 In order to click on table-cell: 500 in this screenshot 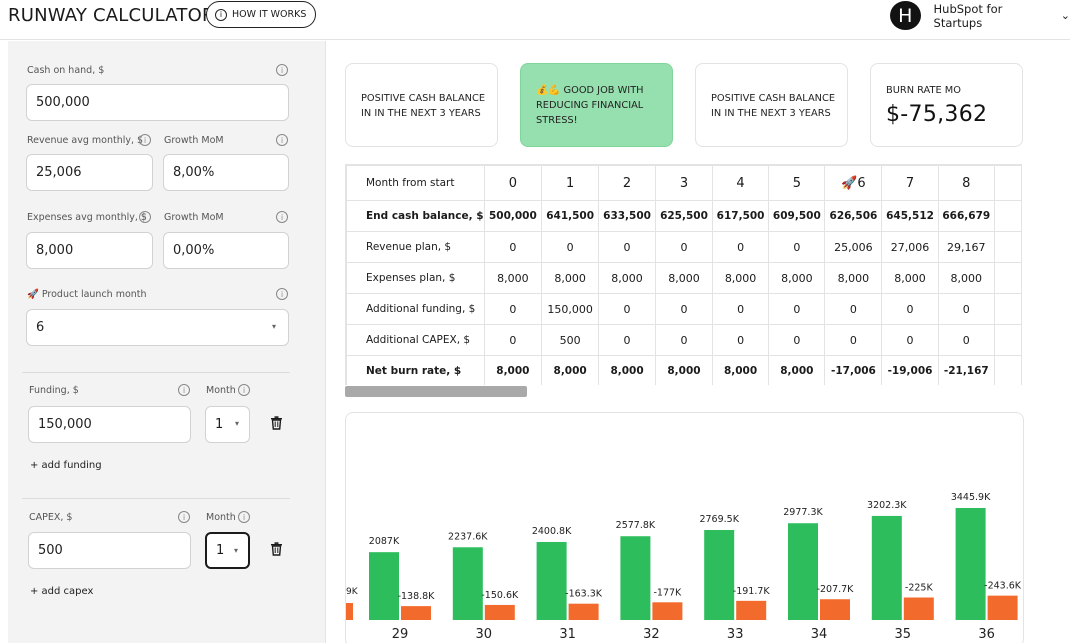, I will do `click(570, 340)`.